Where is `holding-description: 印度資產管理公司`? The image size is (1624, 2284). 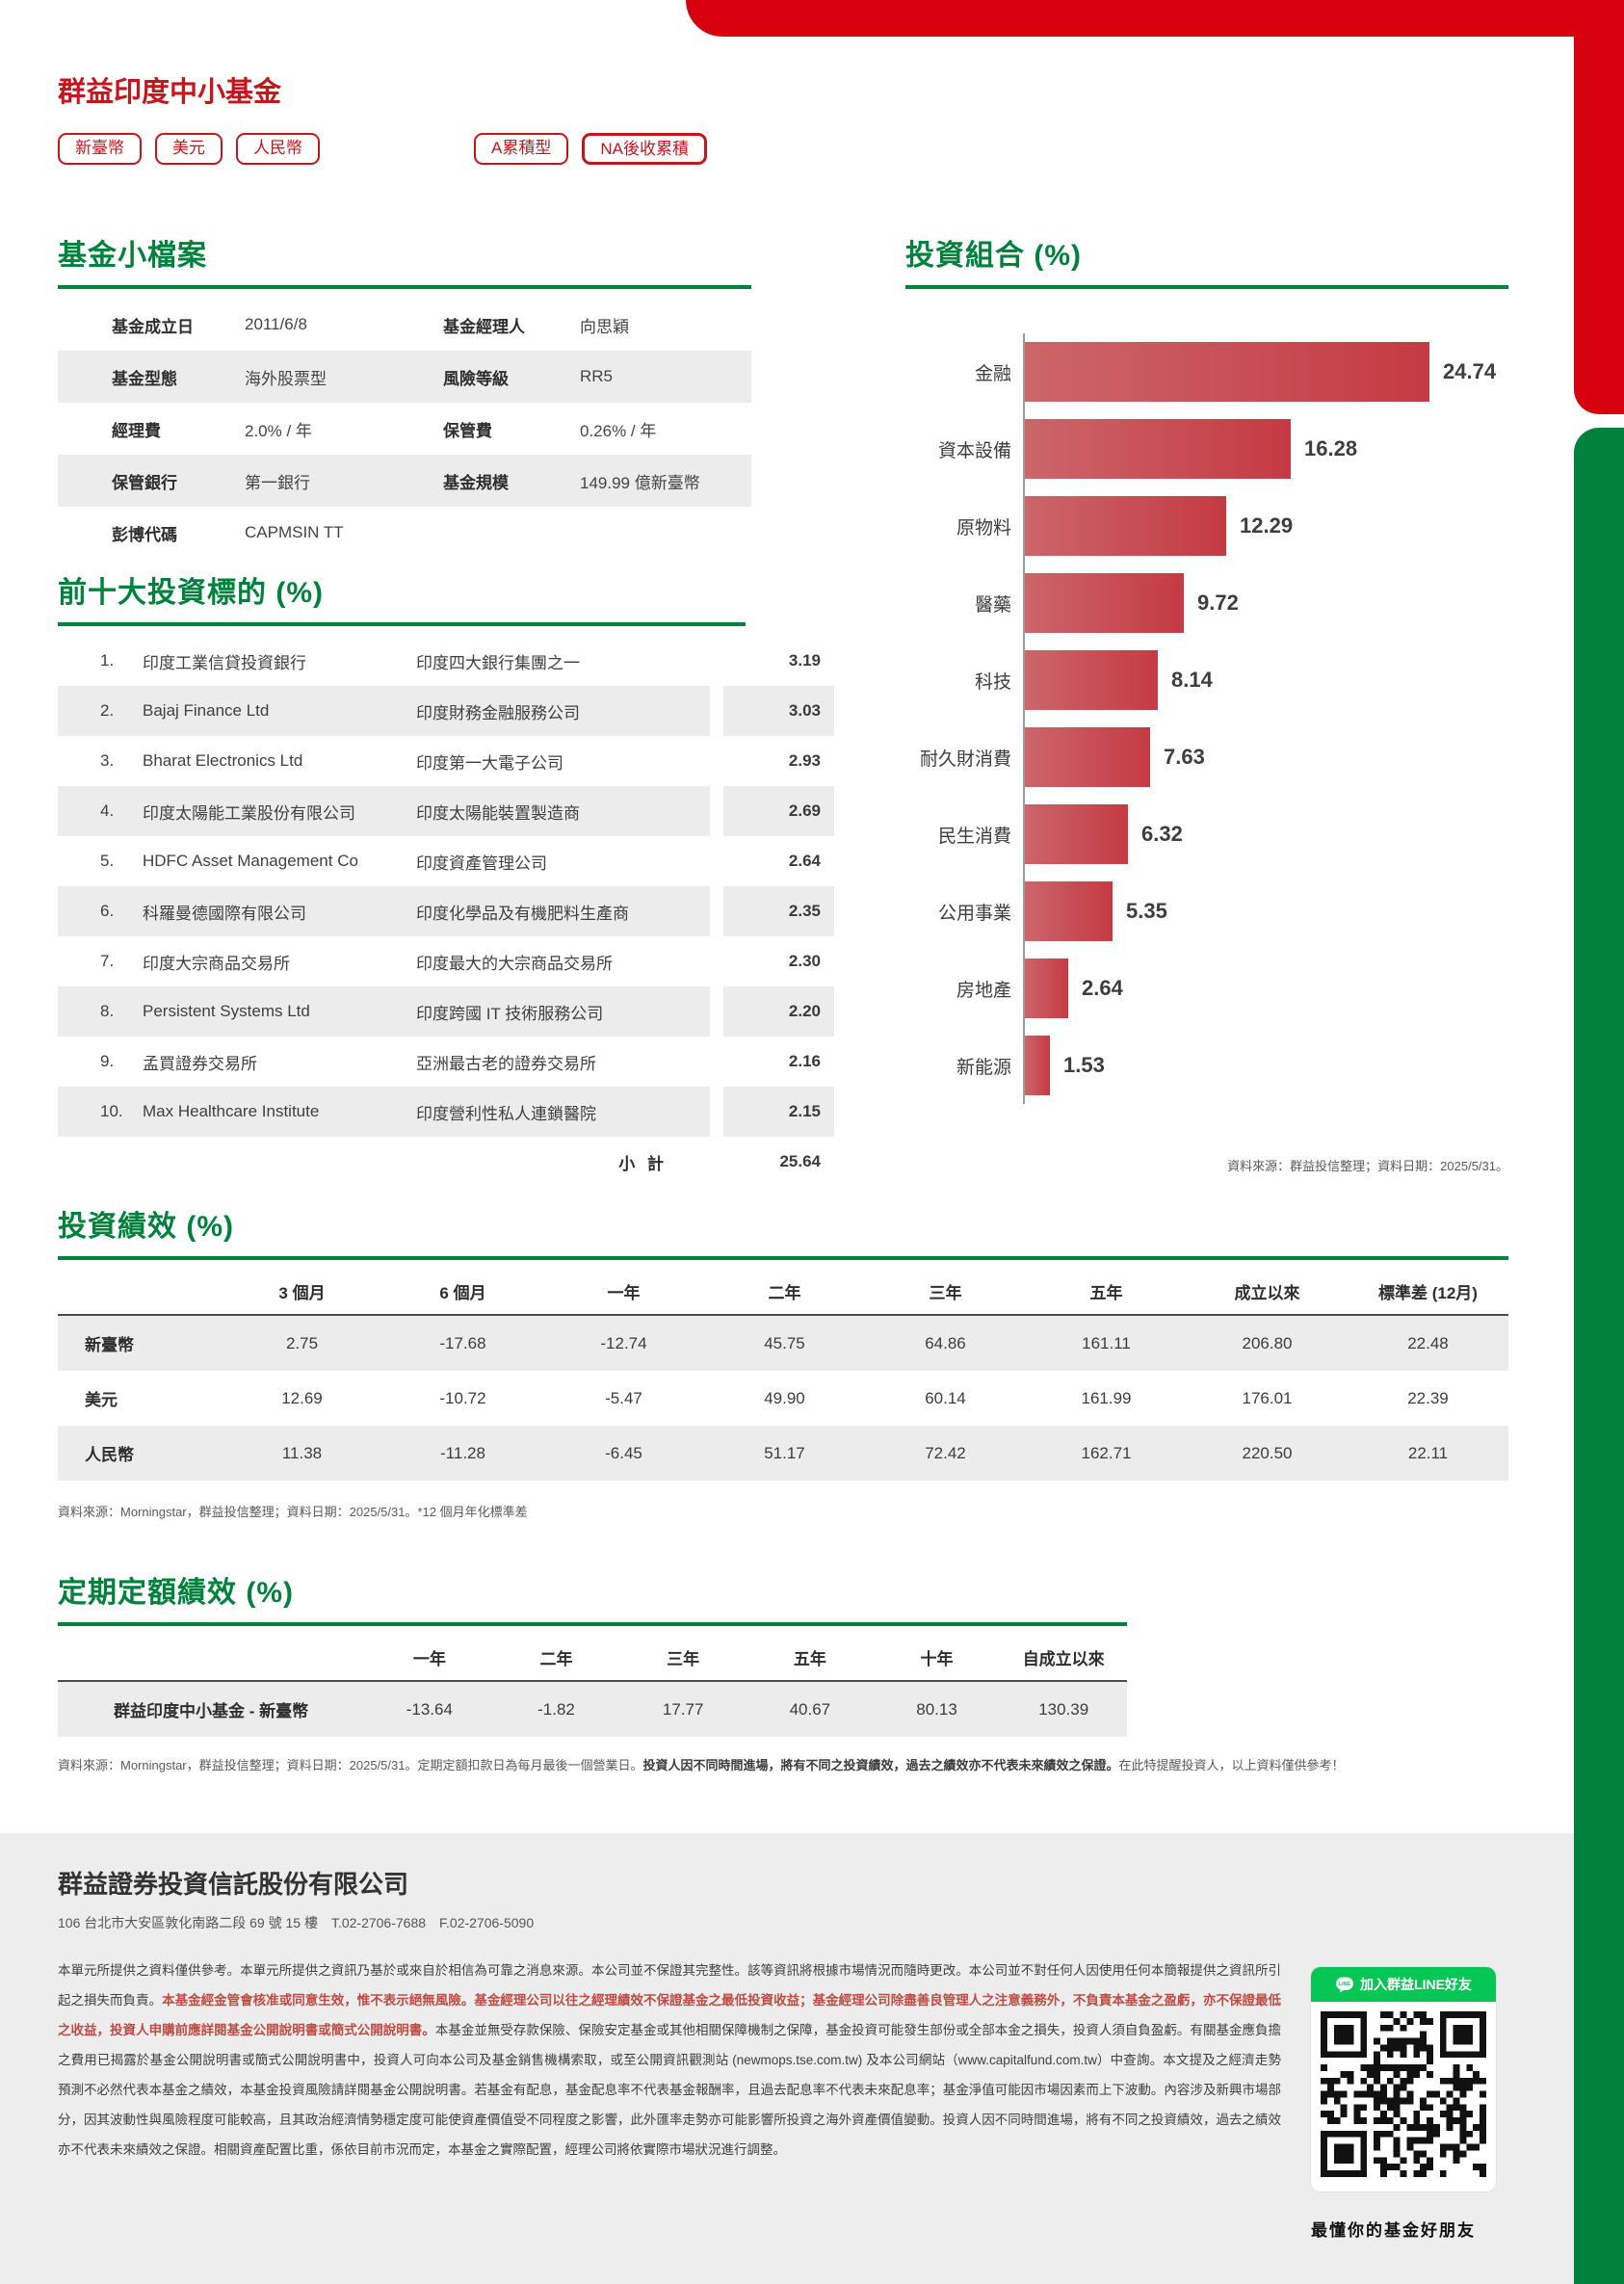 holding-description: 印度資產管理公司 is located at coordinates (481, 863).